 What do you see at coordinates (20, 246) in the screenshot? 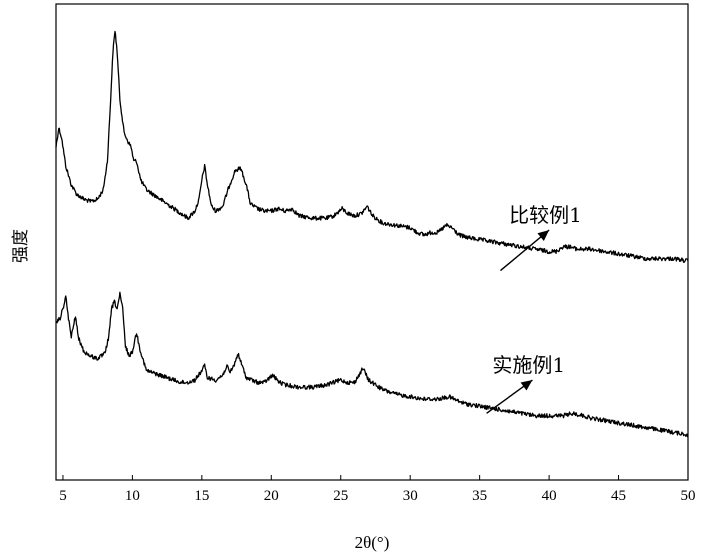
I see `y-axis-label: 强度` at bounding box center [20, 246].